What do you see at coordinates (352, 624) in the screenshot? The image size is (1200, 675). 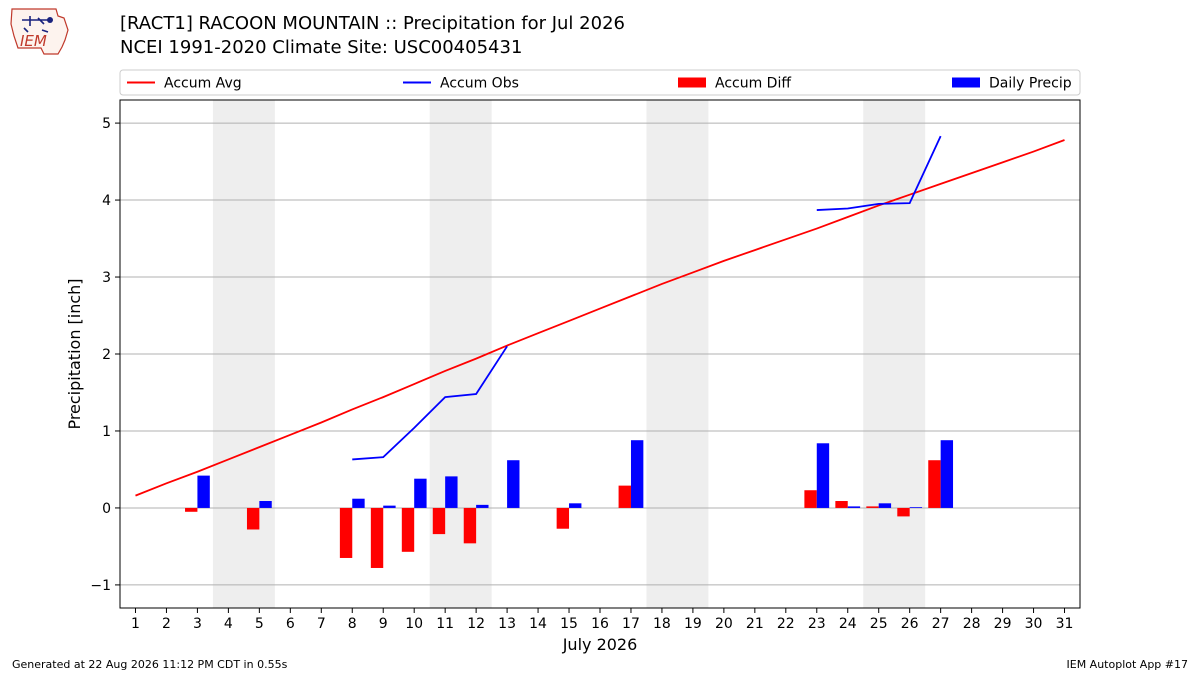 I see `x-tick-label: 8` at bounding box center [352, 624].